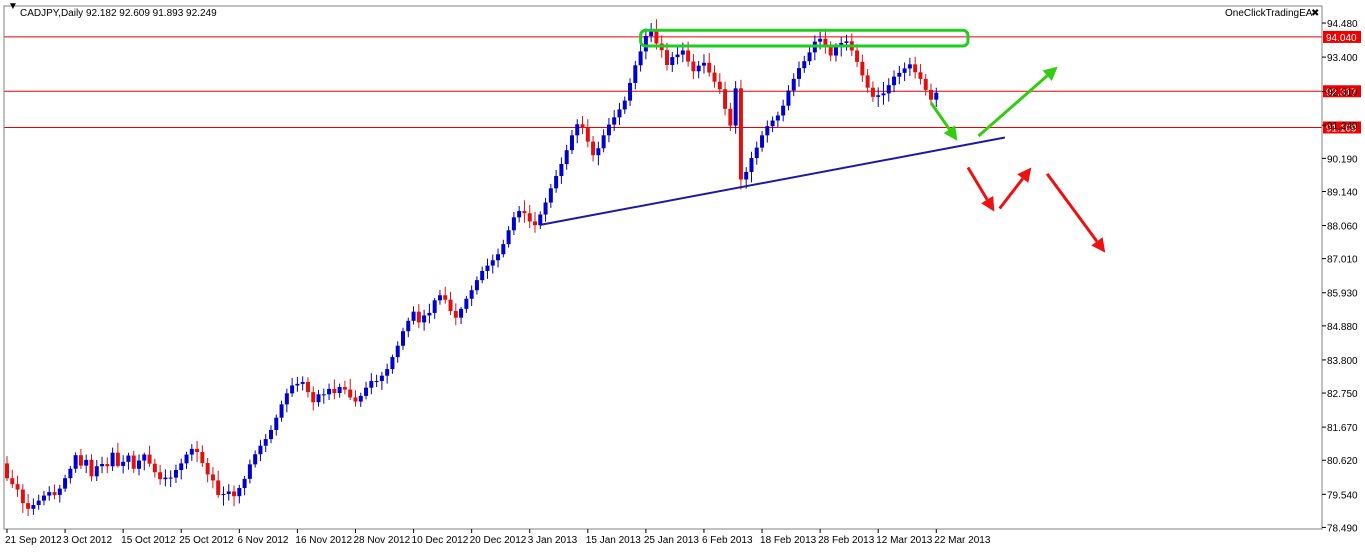 The width and height of the screenshot is (1365, 554). I want to click on y-tick-label: 80.620, so click(1342, 461).